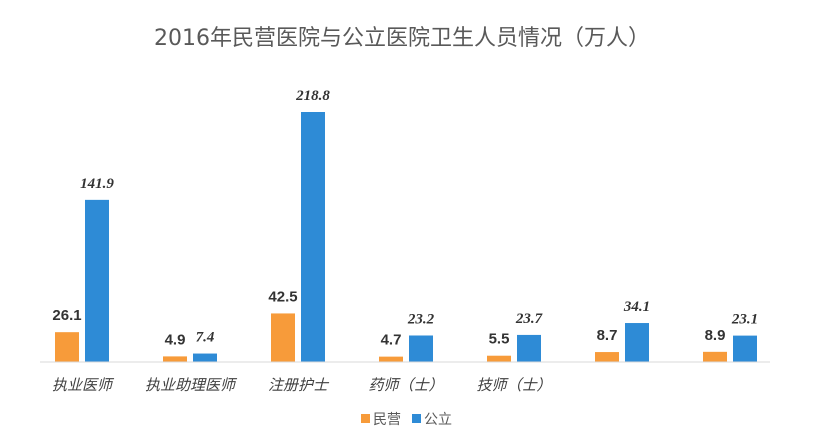 This screenshot has width=815, height=446. What do you see at coordinates (66, 315) in the screenshot?
I see `data-label-private-0: 26.1` at bounding box center [66, 315].